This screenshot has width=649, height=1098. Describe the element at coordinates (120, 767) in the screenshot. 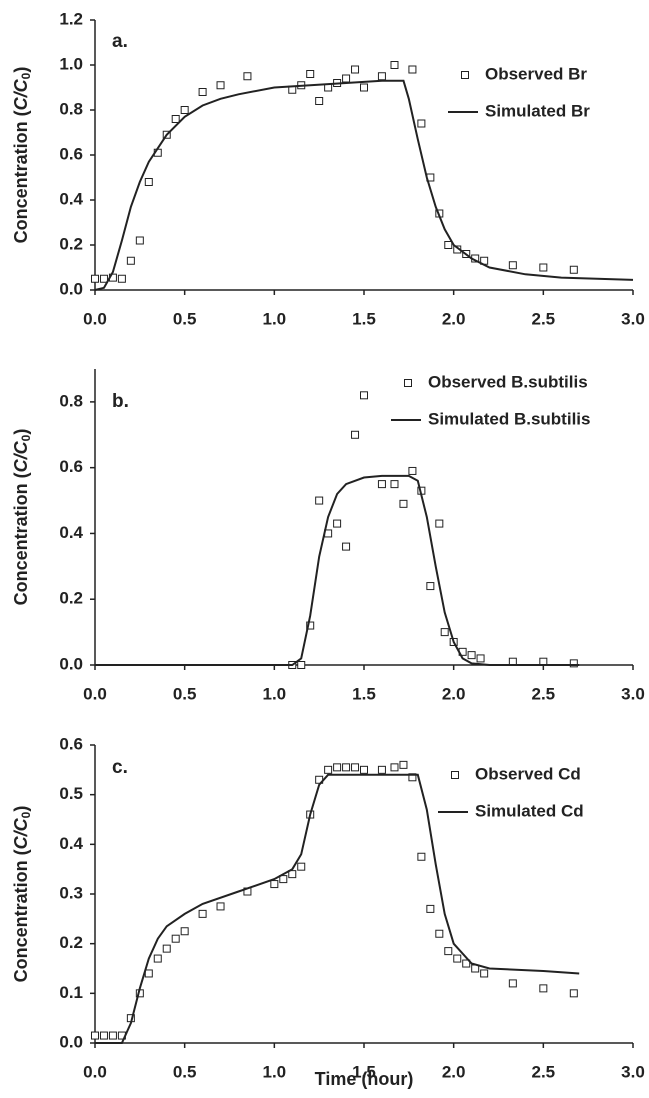

I see `panel-label: c.` at that location.